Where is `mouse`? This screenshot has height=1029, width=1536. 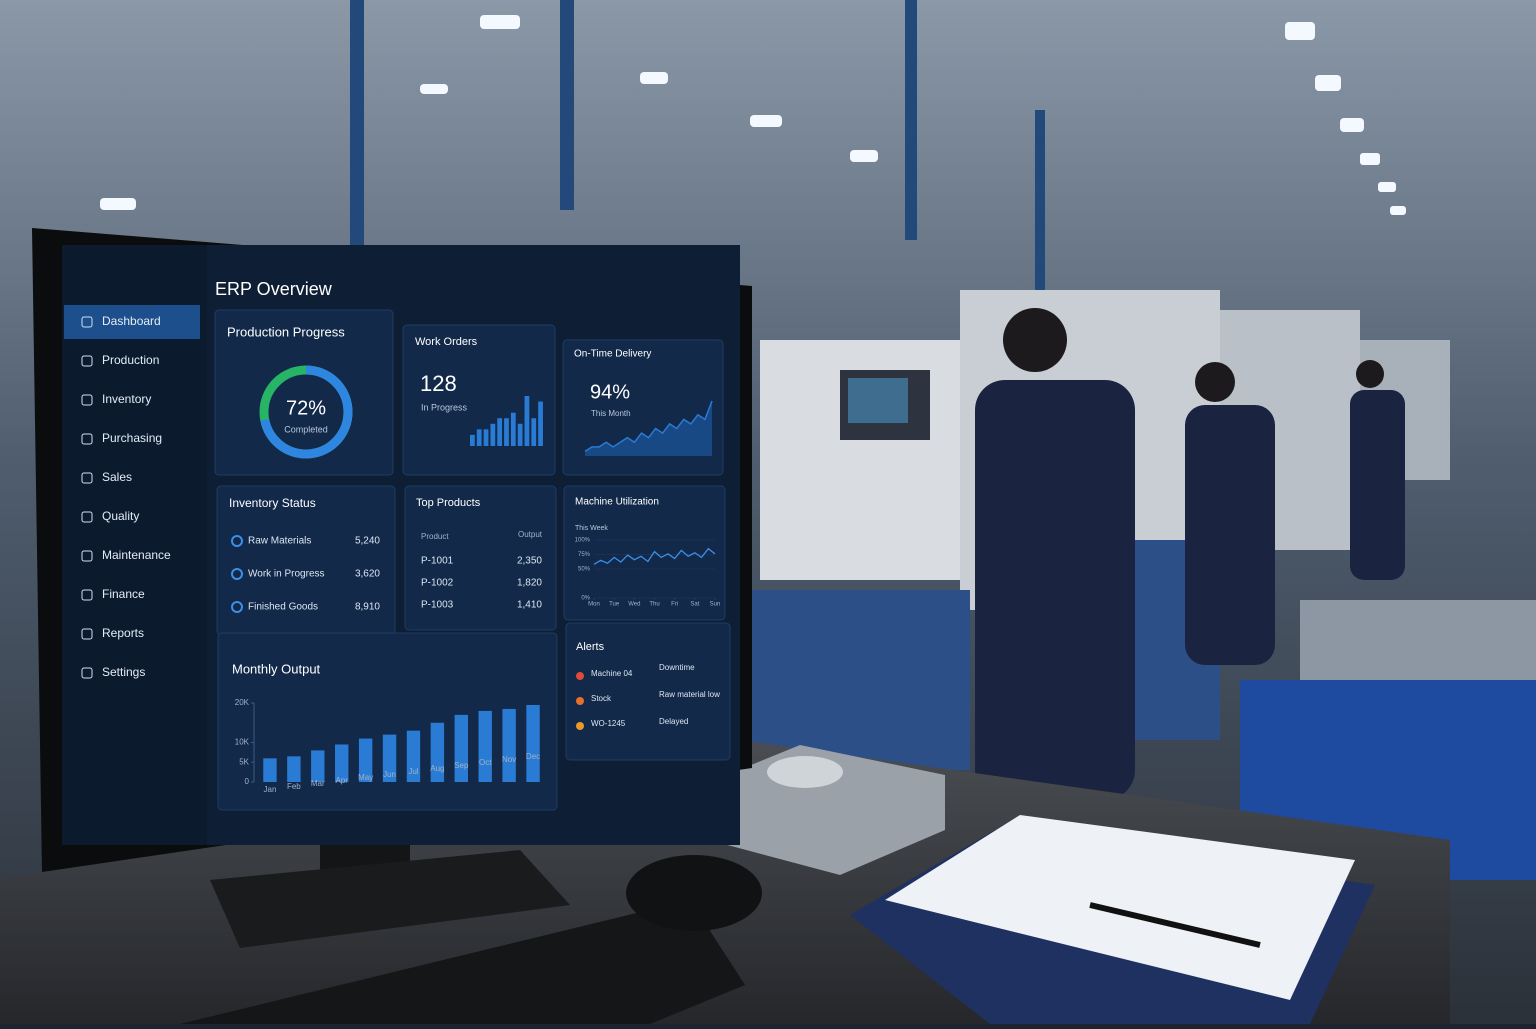 mouse is located at coordinates (694, 893).